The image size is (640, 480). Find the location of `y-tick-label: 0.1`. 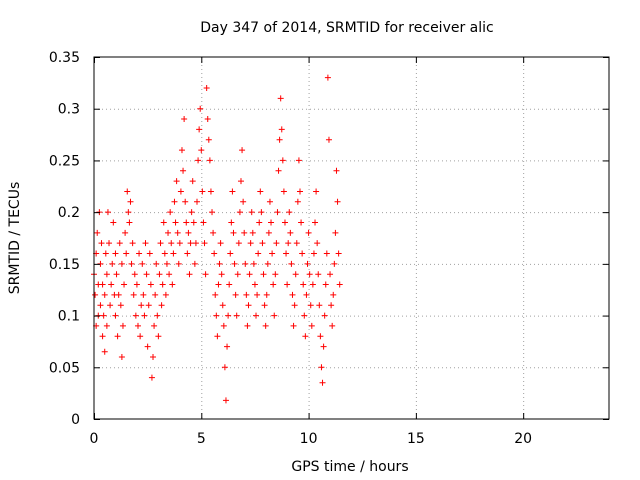

y-tick-label: 0.1 is located at coordinates (69, 317).